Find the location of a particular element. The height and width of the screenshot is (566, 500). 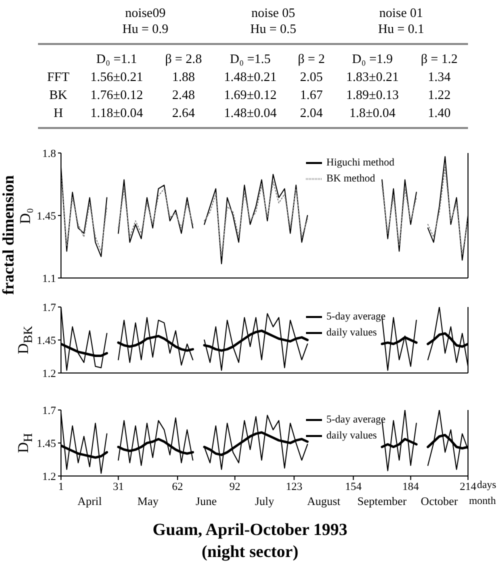

category-label: β = 2 is located at coordinates (311, 59).